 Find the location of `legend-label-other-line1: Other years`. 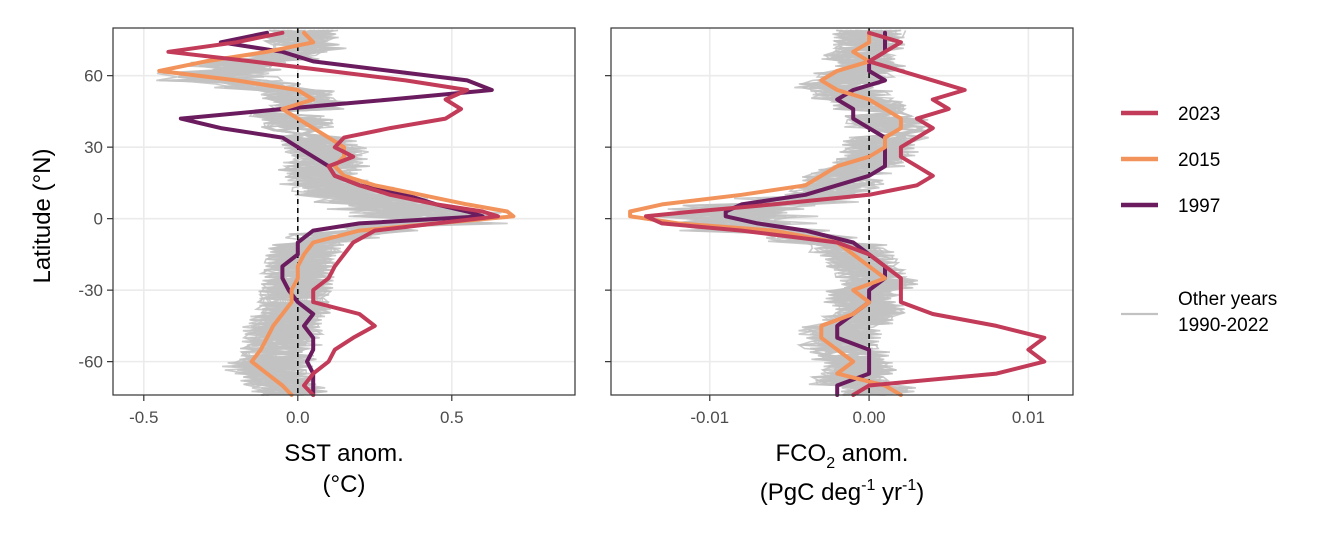

legend-label-other-line1: Other years is located at coordinates (1227, 299).